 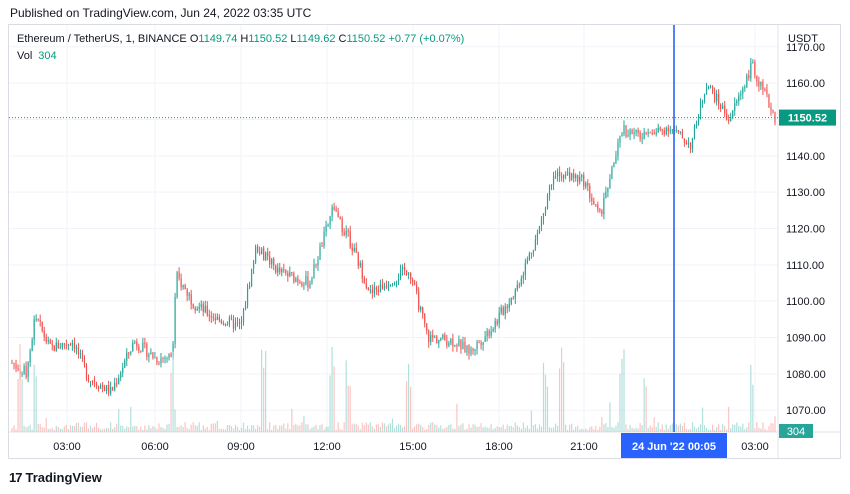 What do you see at coordinates (805, 193) in the screenshot?
I see `y-tick-label: 1130.00` at bounding box center [805, 193].